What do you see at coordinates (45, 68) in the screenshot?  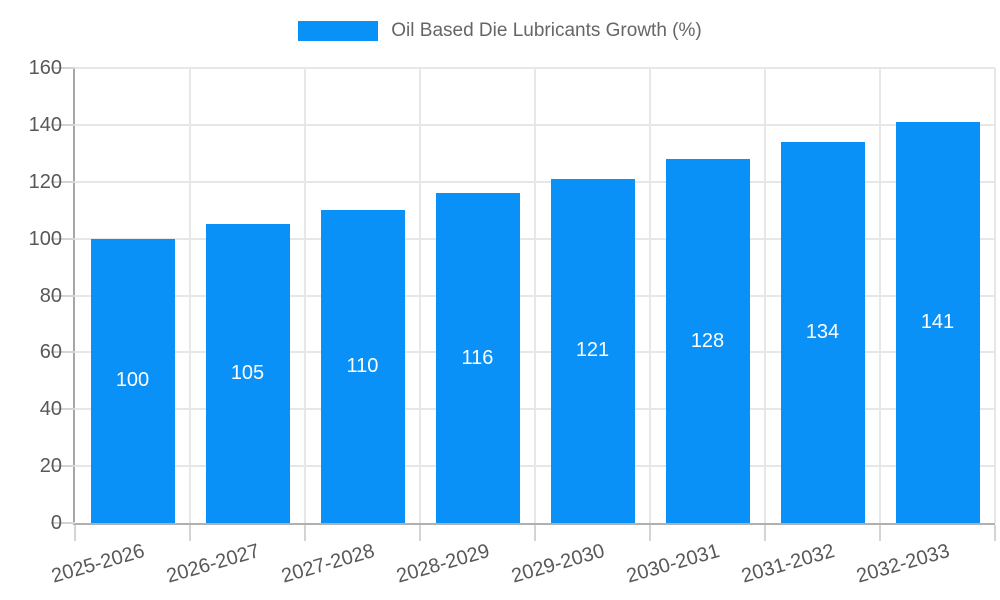 I see `y-tick-label: 160` at bounding box center [45, 68].